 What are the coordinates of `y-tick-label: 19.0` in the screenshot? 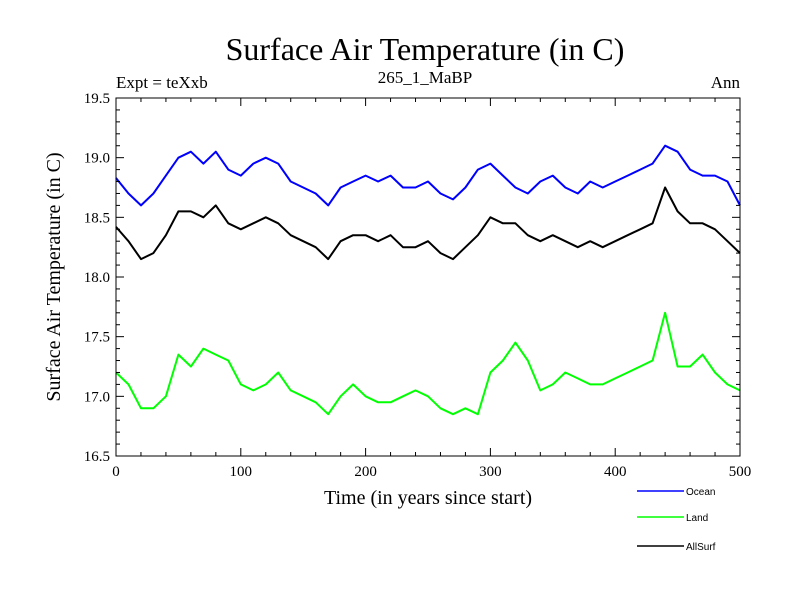 It's located at (97, 159).